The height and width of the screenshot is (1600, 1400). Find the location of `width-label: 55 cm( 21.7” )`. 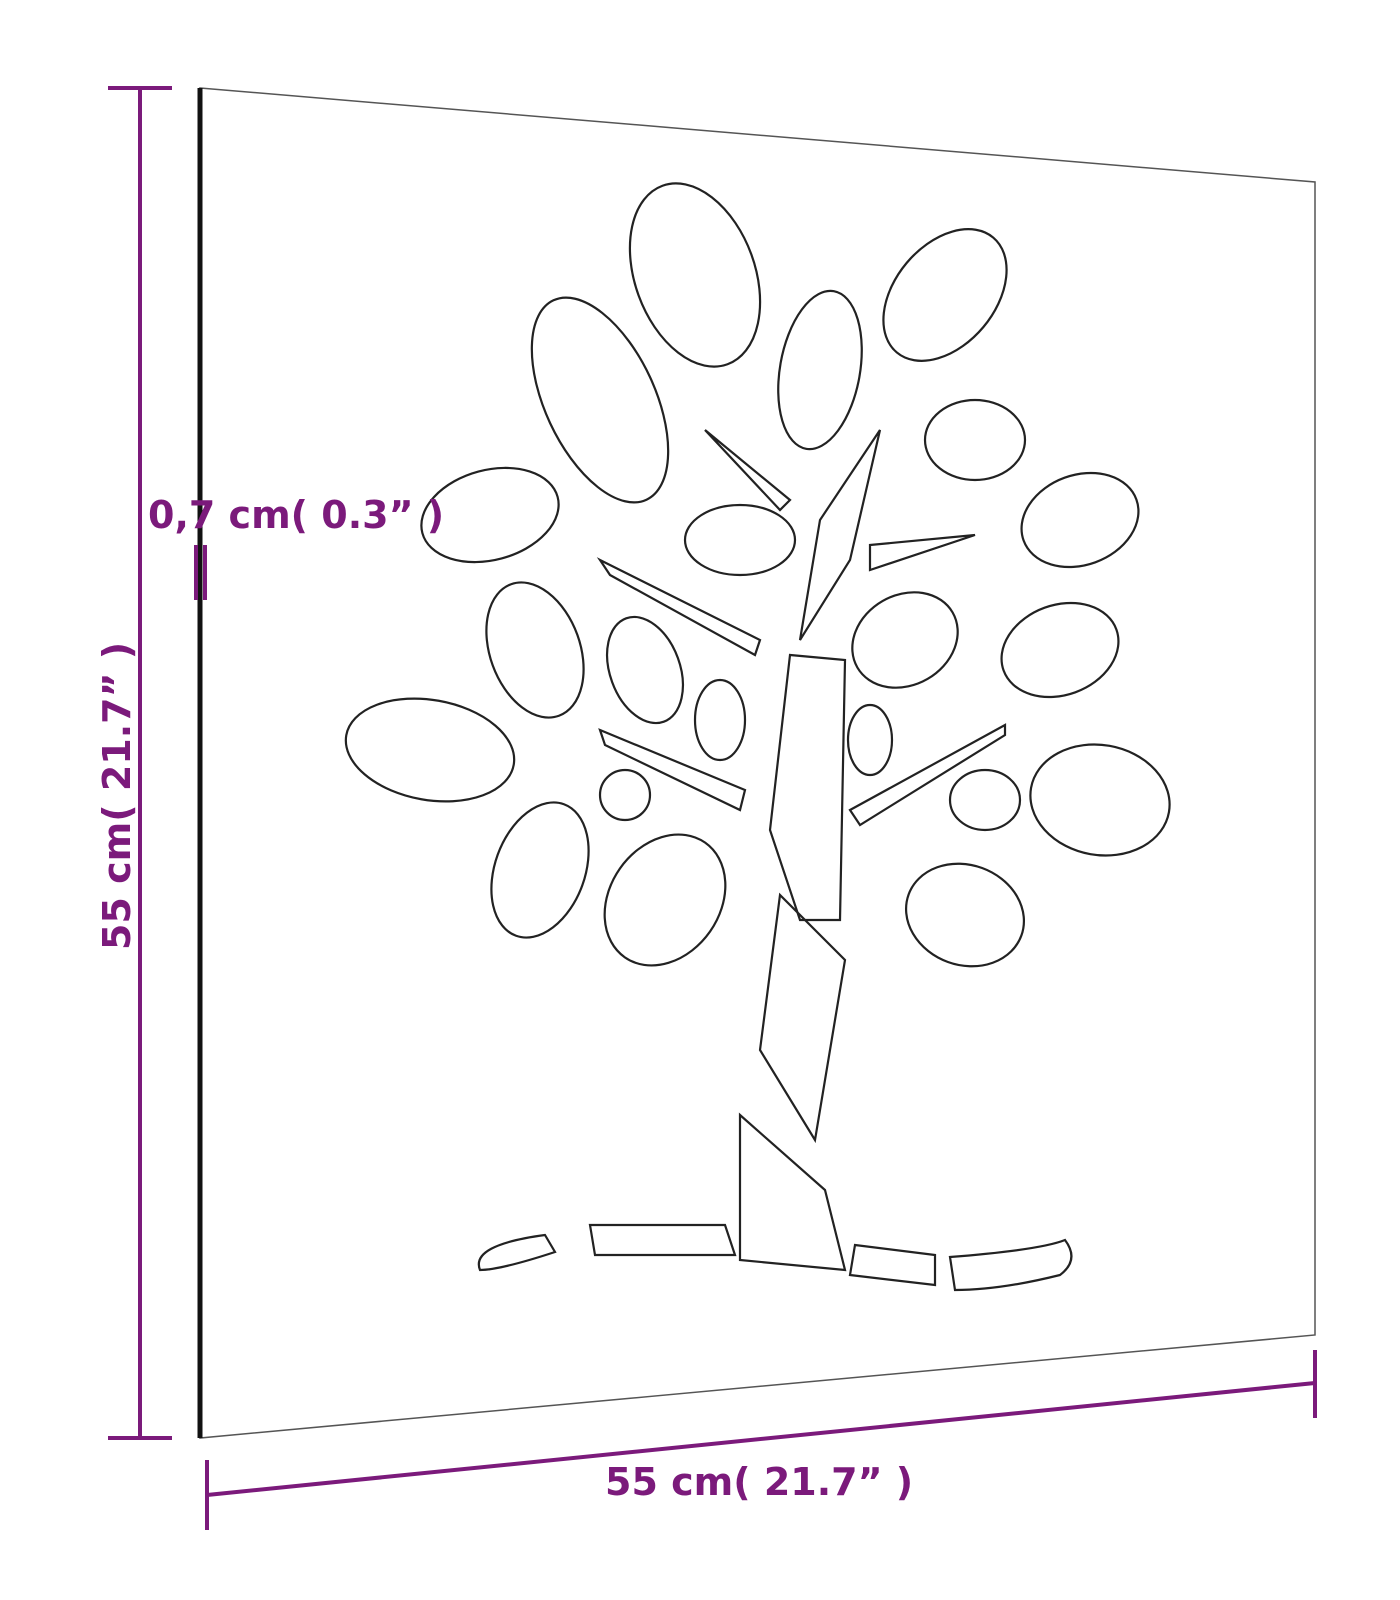

width-label: 55 cm( 21.7” ) is located at coordinates (759, 1482).